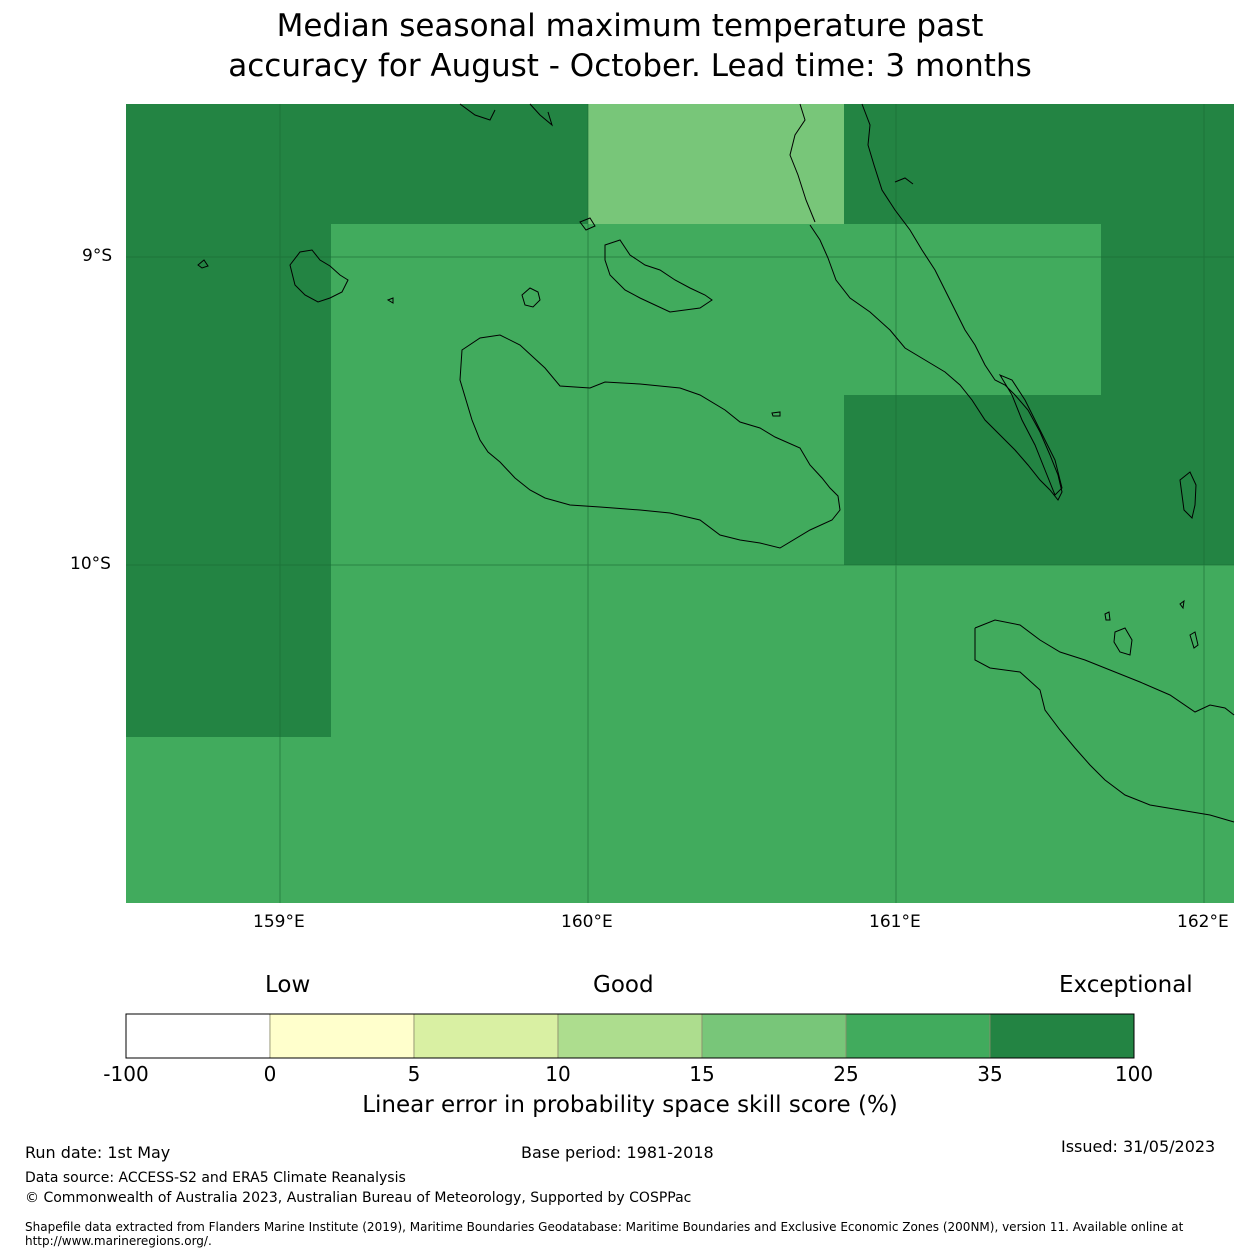  Describe the element at coordinates (1039, 164) in the screenshot. I see `cell-north-east` at that location.